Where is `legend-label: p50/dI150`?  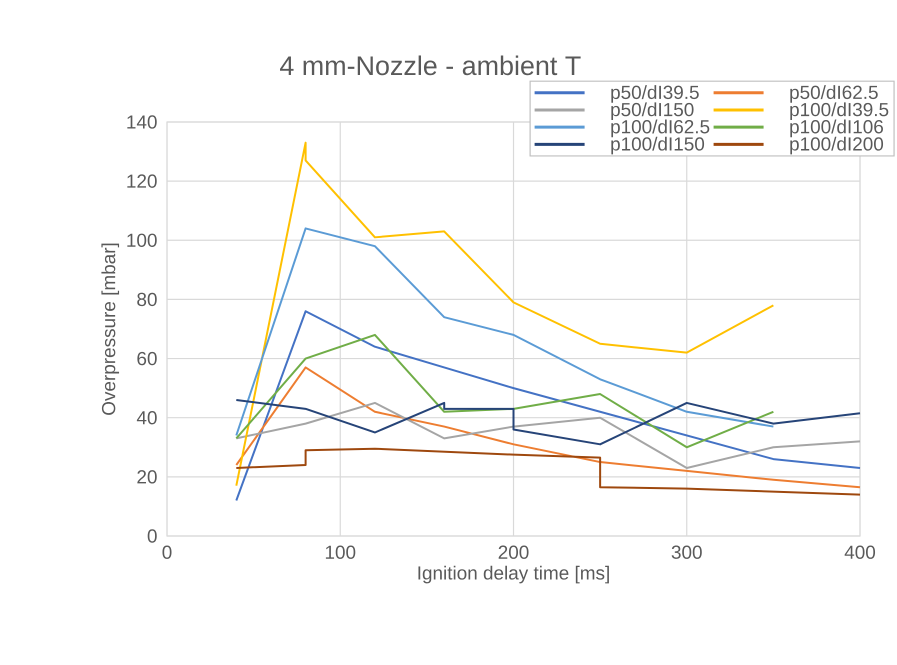
legend-label: p50/dI150 is located at coordinates (652, 111).